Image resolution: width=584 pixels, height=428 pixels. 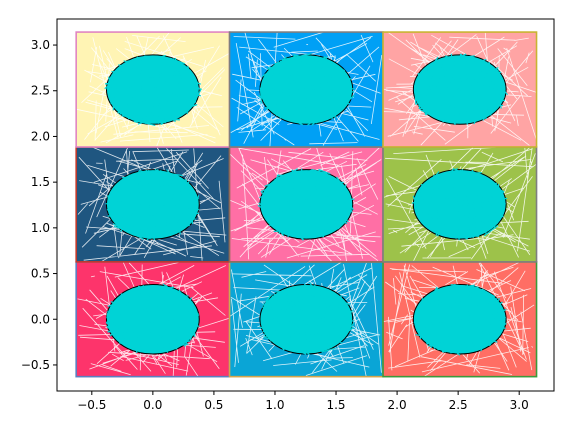 I want to click on x-axis: −0.5 0.0 0.5 1.0 1.5 2.0 2.5 3.0, so click(x=303, y=401).